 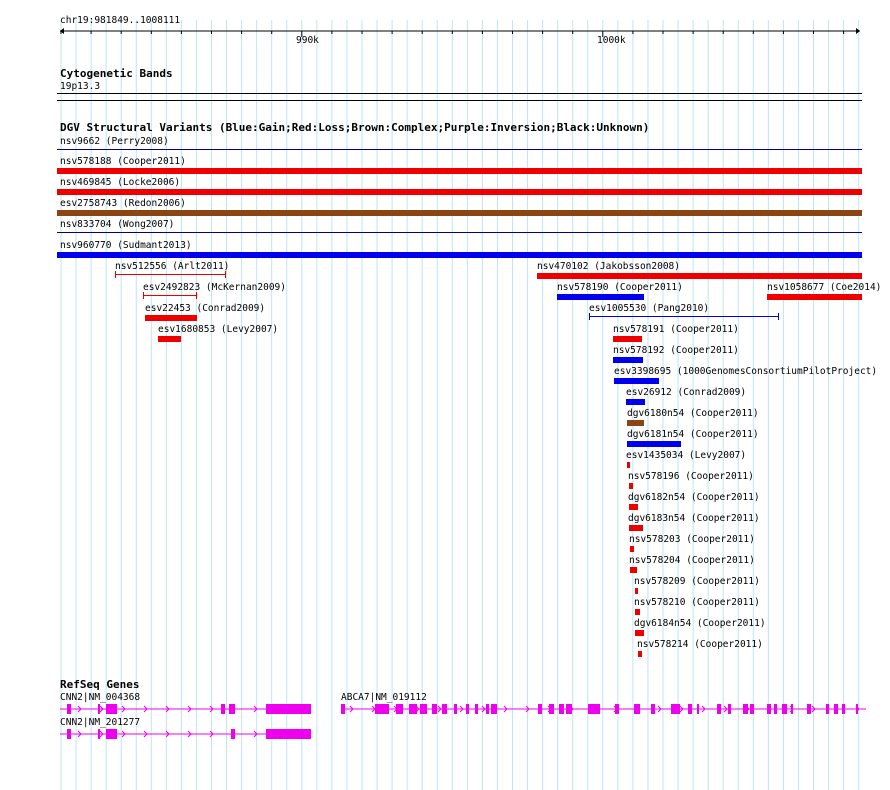 What do you see at coordinates (635, 423) in the screenshot?
I see `dgv-feature-dgv6180n54` at bounding box center [635, 423].